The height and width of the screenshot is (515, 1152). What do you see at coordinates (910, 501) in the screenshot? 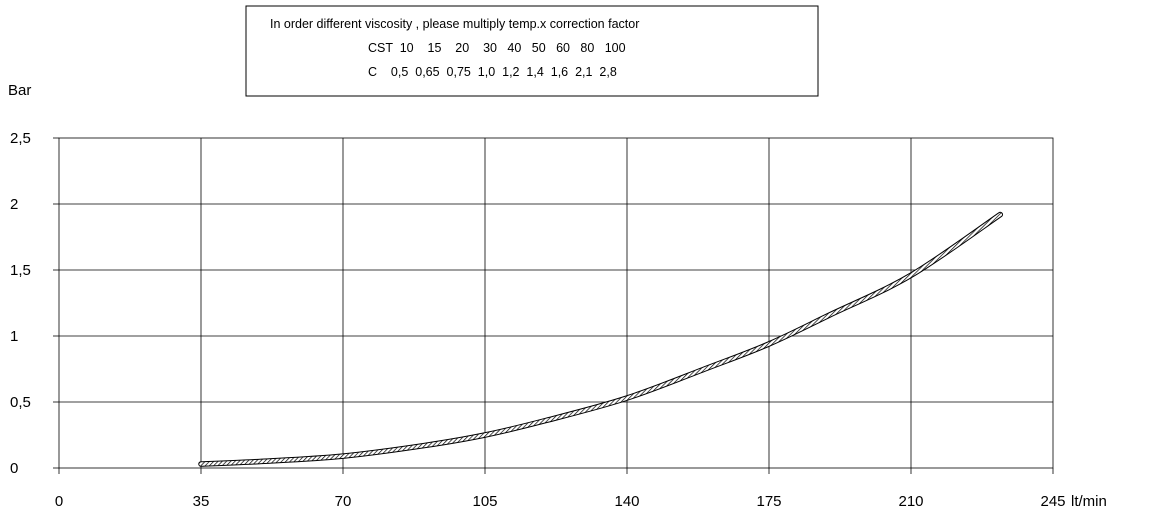
I see `x-tick-label: 210` at bounding box center [910, 501].